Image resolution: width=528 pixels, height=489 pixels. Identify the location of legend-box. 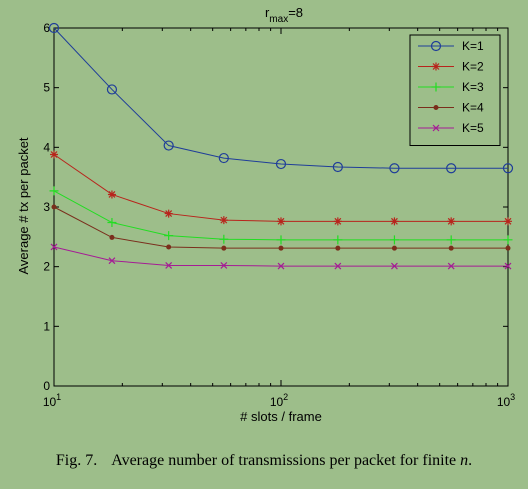
(455, 90).